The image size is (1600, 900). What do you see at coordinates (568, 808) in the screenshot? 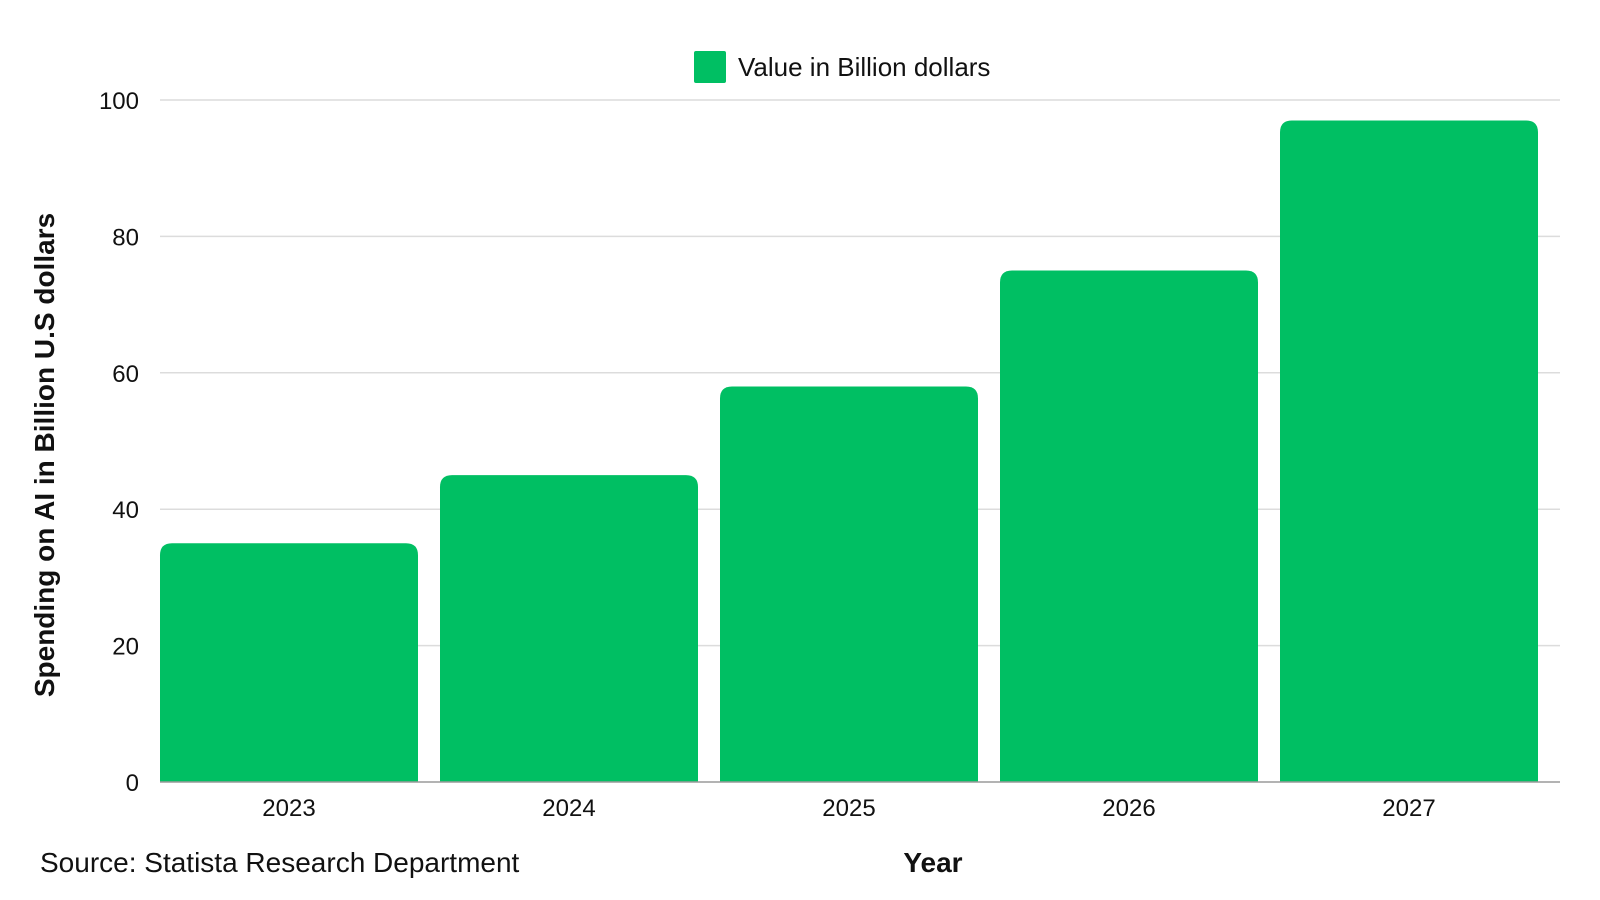
I see `x-tick-label: 2024` at bounding box center [568, 808].